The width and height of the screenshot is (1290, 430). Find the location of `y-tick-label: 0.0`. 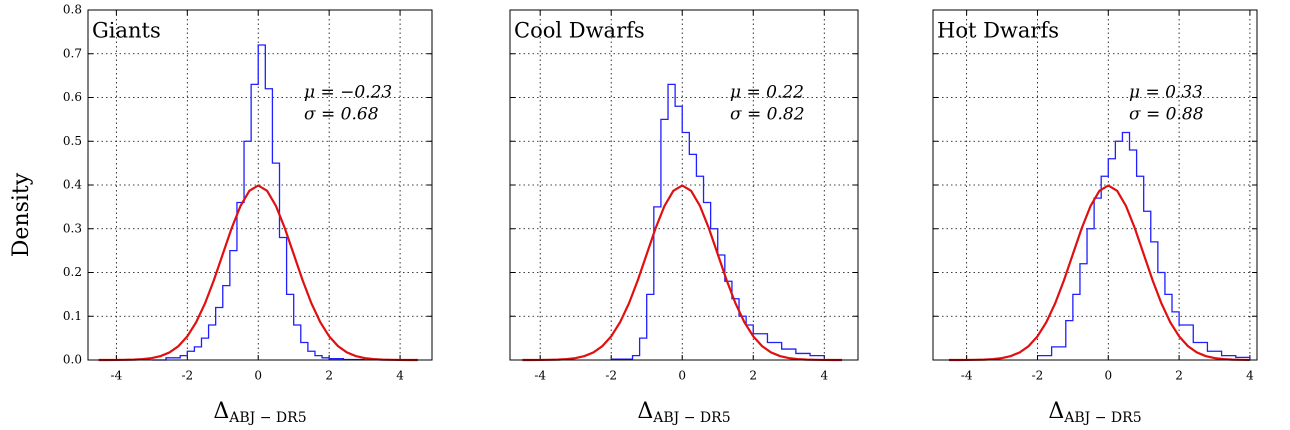

y-tick-label: 0.0 is located at coordinates (72, 360).